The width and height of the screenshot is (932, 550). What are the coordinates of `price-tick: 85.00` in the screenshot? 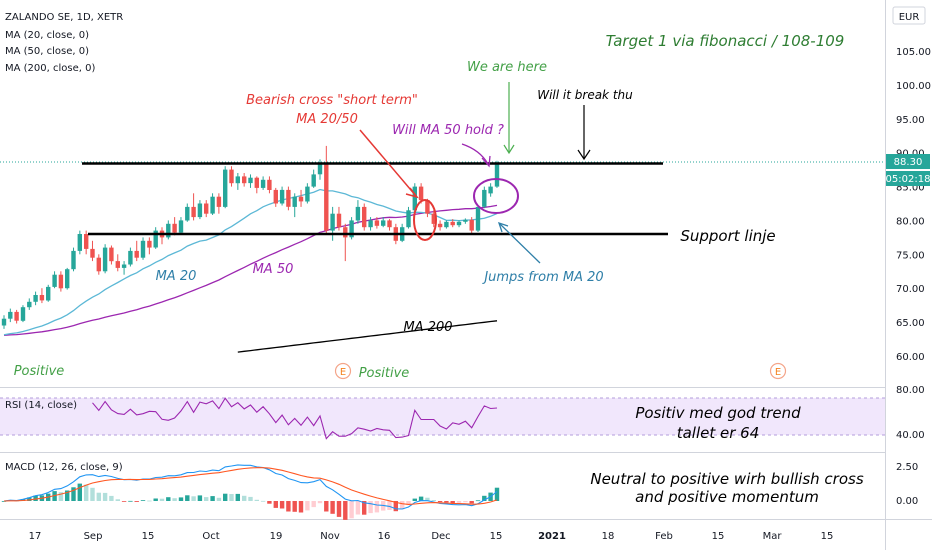 It's located at (910, 188).